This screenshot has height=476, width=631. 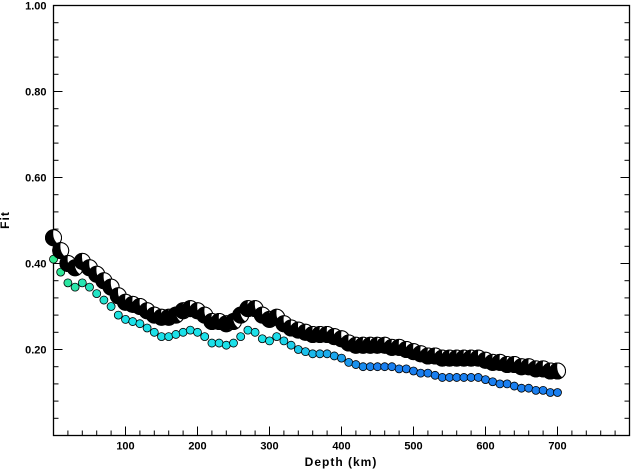 What do you see at coordinates (197, 447) in the screenshot?
I see `x-tick-label: 200` at bounding box center [197, 447].